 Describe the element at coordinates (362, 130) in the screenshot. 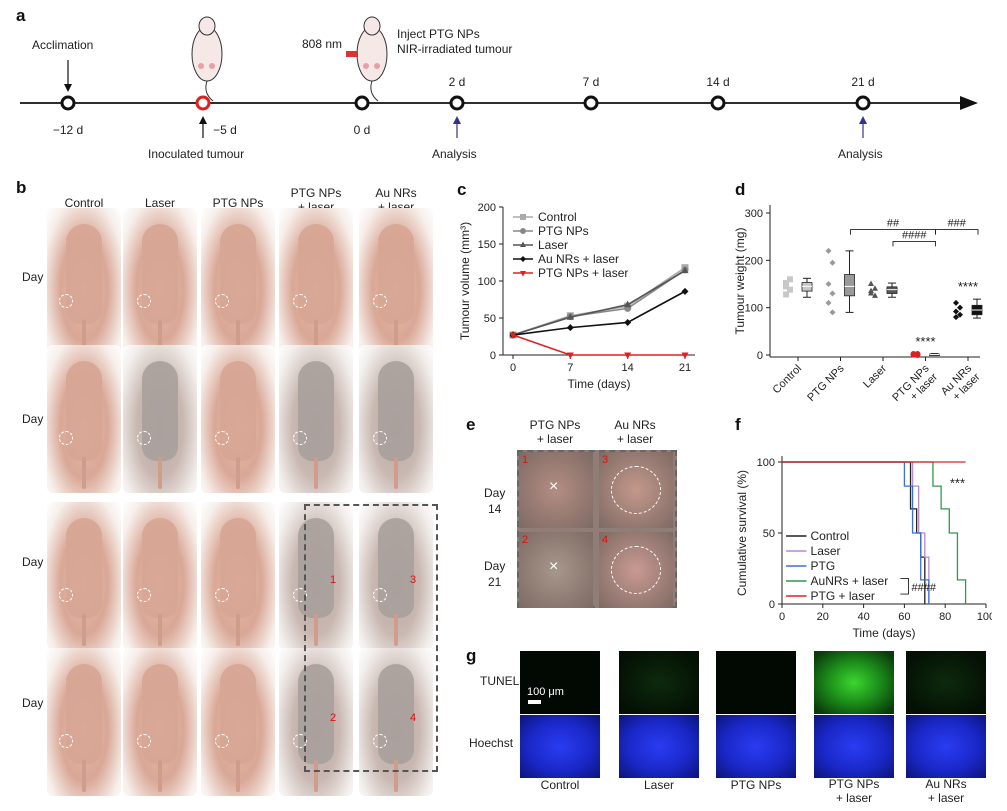

I see `timeline-day-label: 0 d` at that location.